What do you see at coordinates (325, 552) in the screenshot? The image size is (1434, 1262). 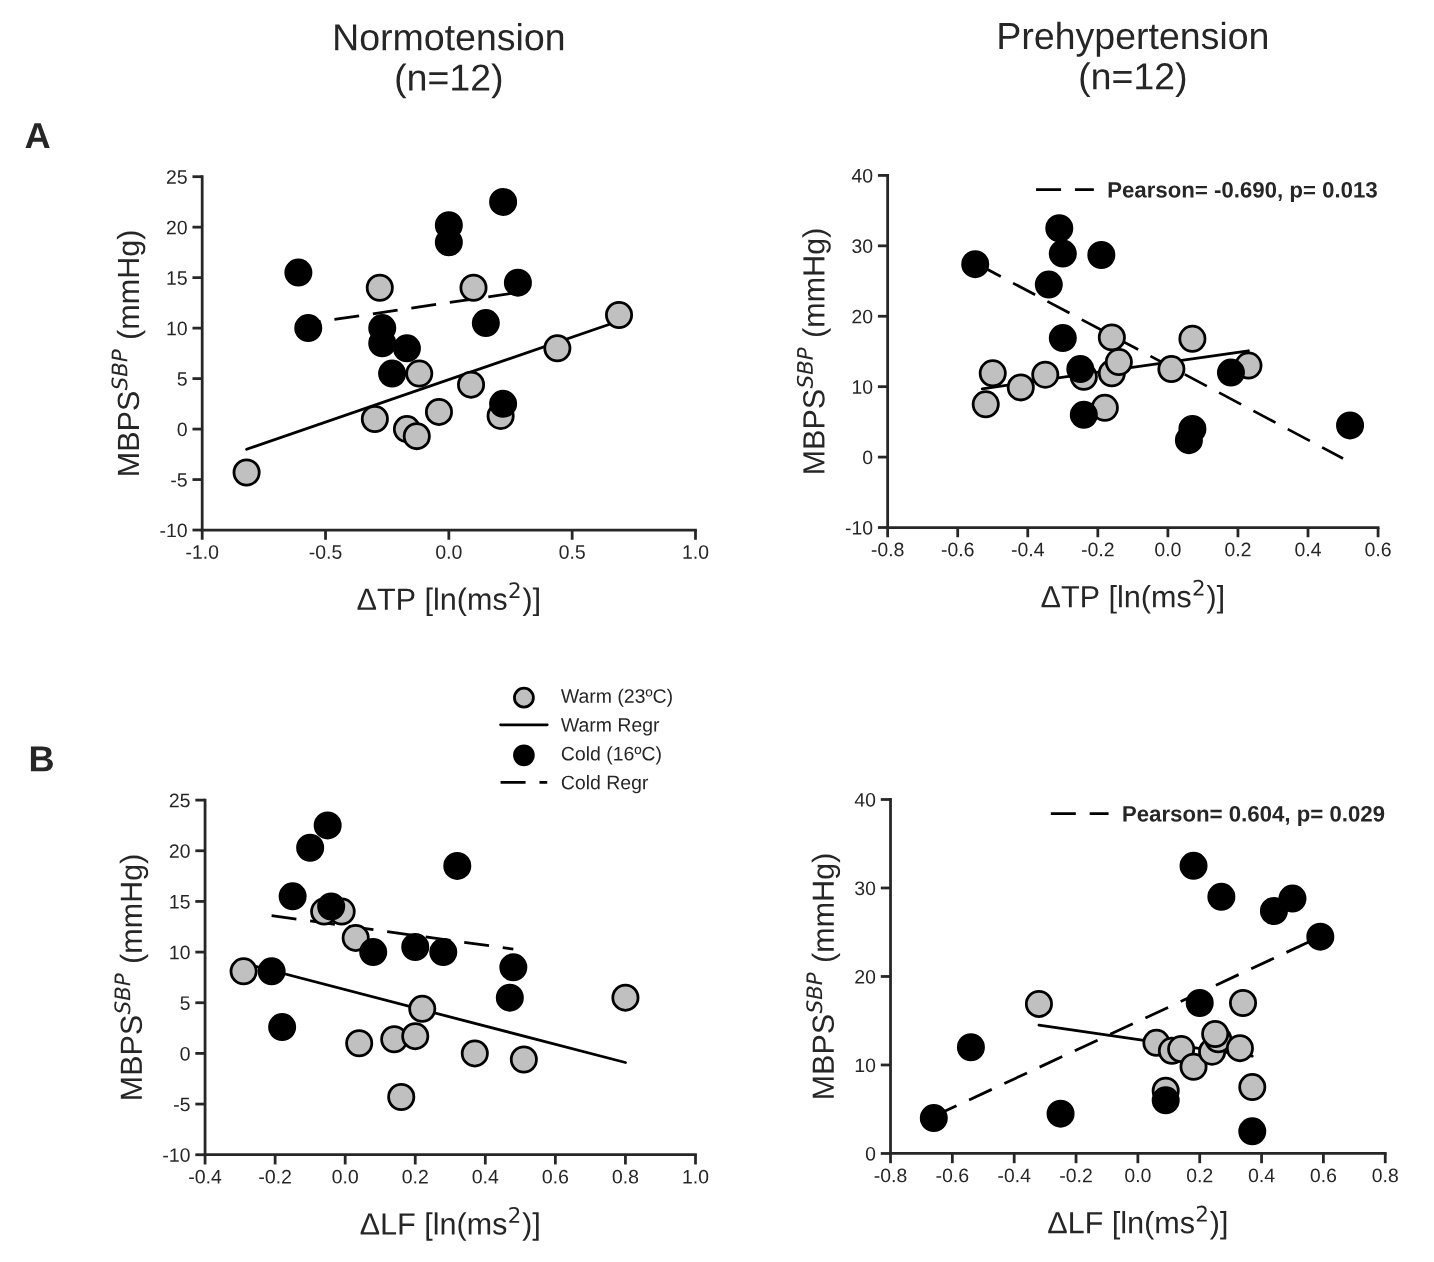 I see `x-tick-label: -0.5` at bounding box center [325, 552].